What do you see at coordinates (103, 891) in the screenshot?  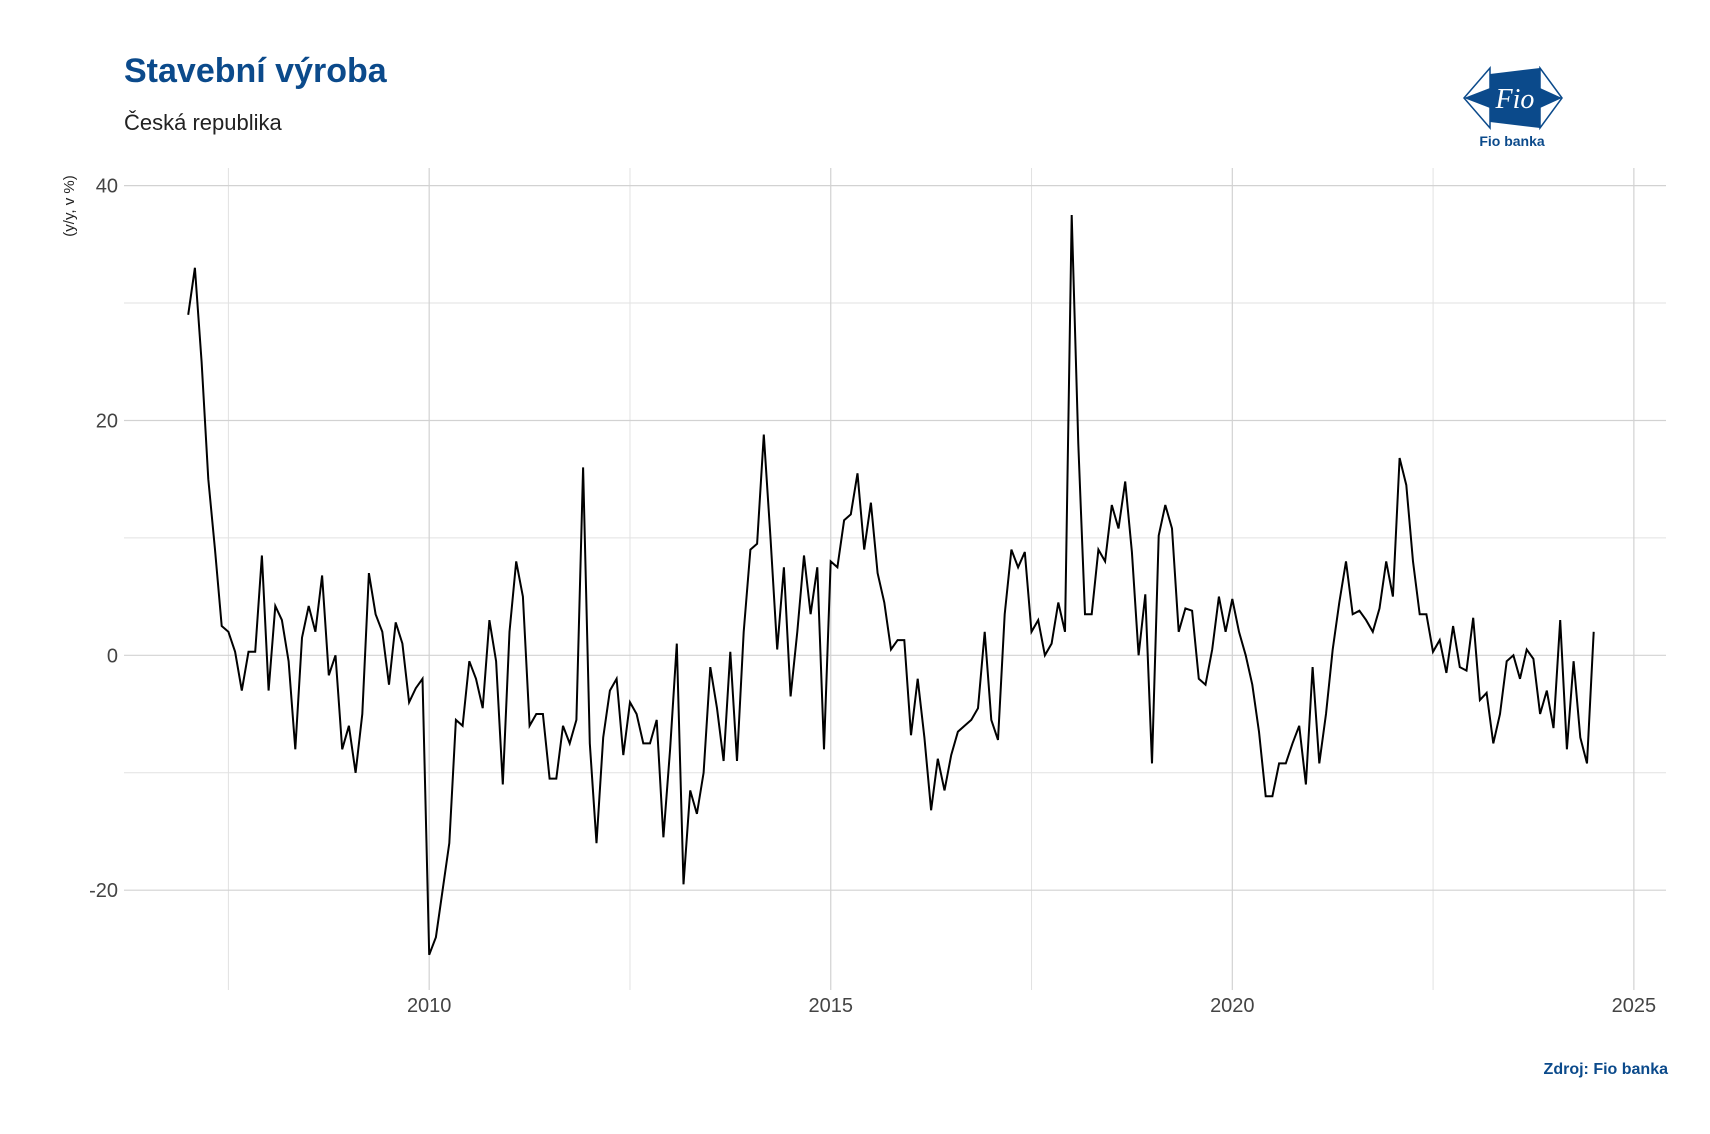 I see `y-tick-label: -20` at bounding box center [103, 891].